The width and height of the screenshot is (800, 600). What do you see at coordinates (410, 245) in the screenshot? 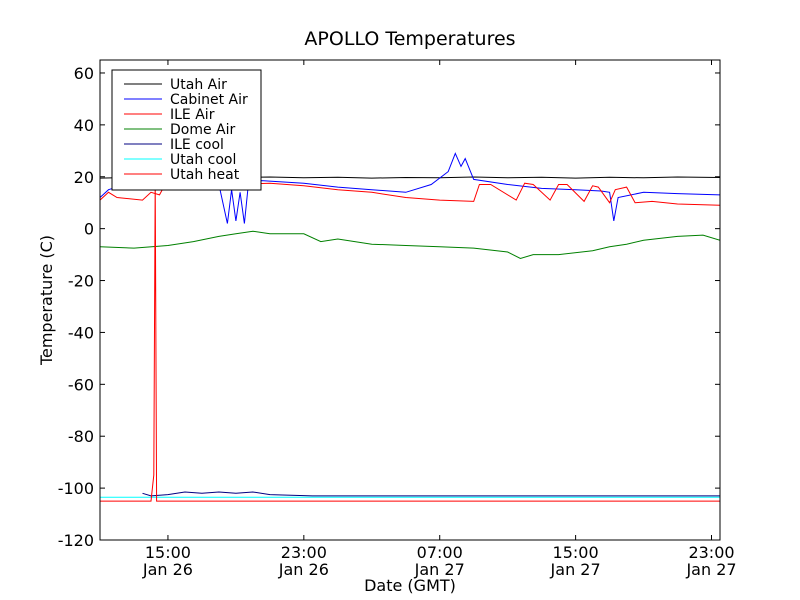
I see `series-line-dome-air` at bounding box center [410, 245].